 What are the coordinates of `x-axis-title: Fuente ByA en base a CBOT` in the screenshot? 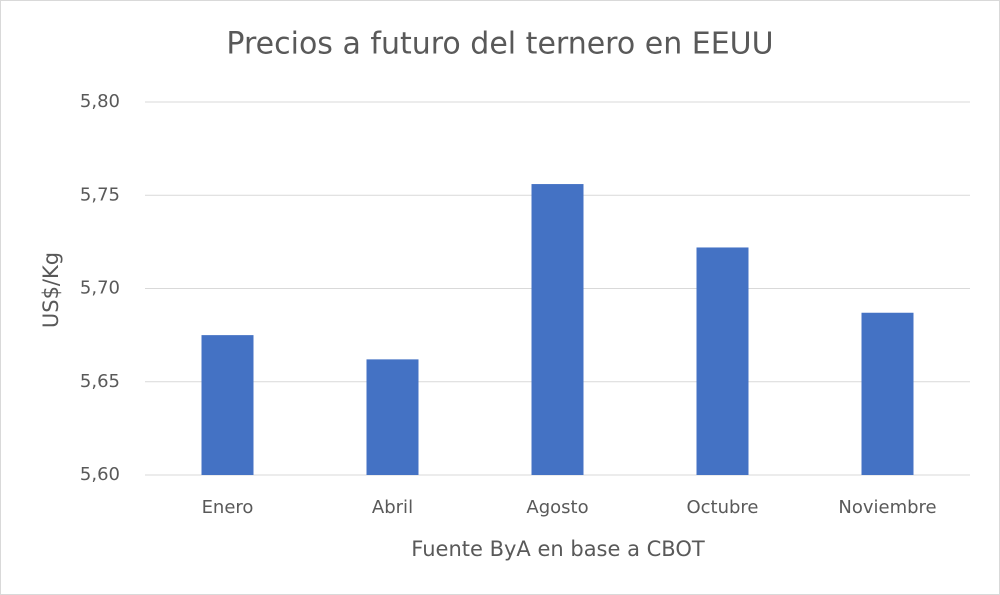 It's located at (558, 549).